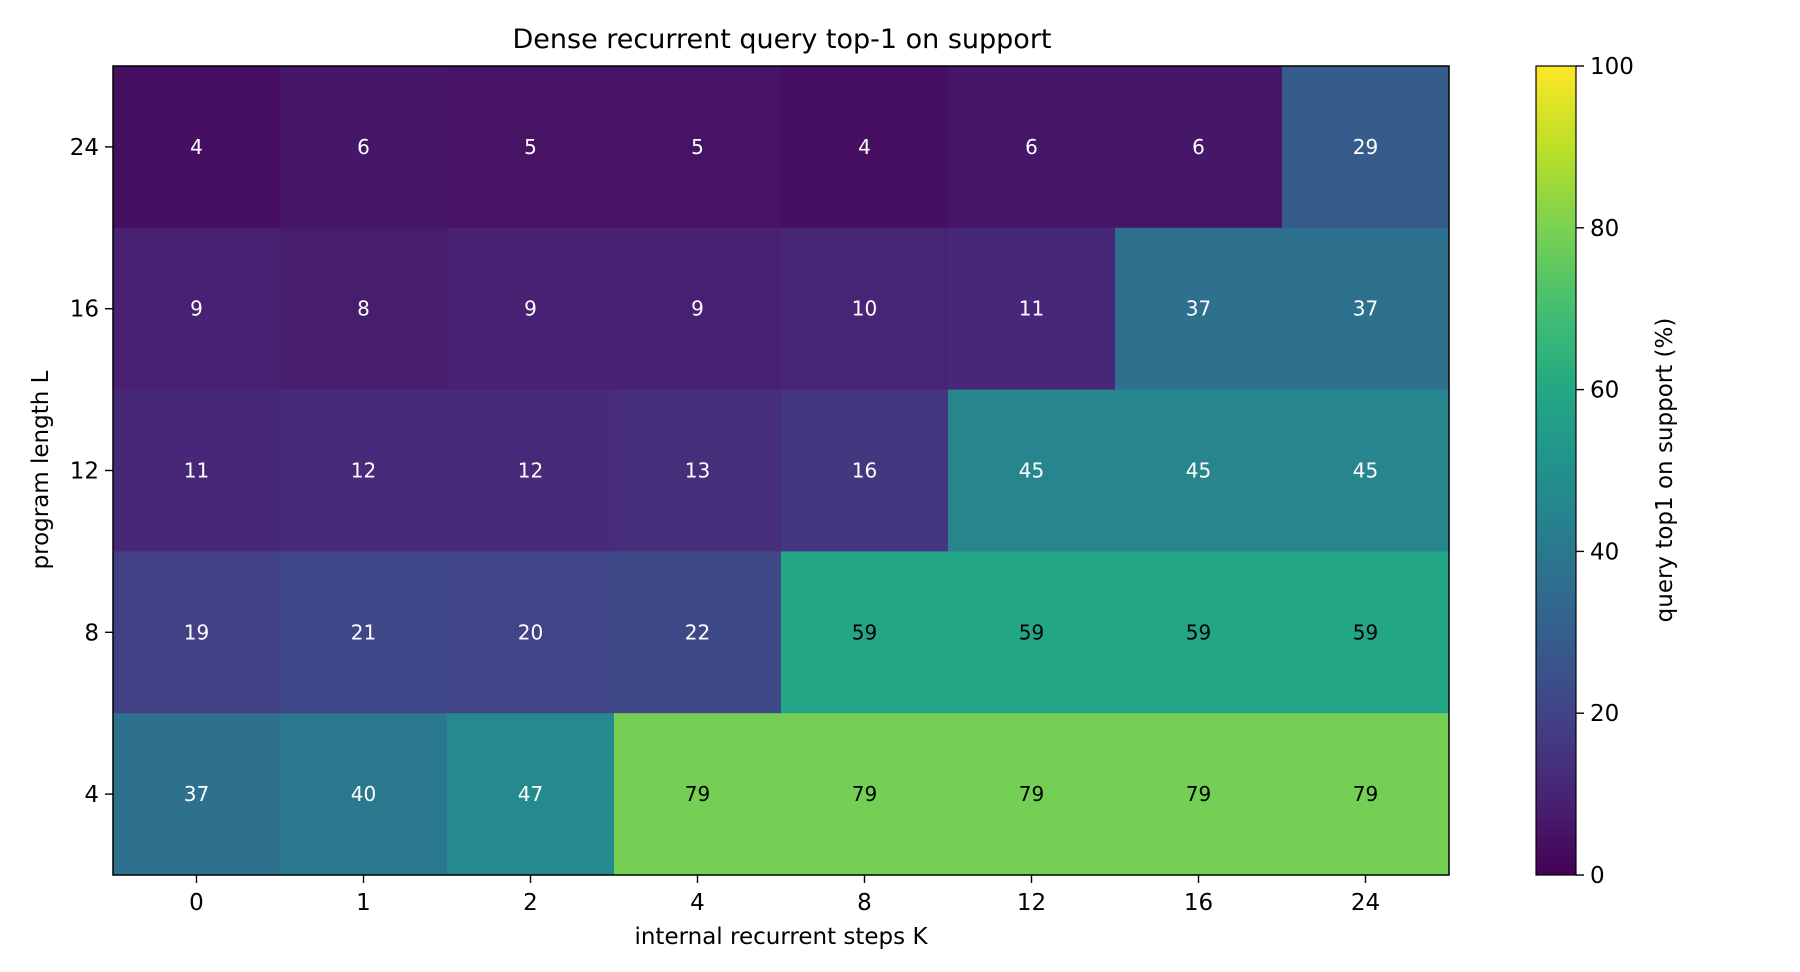 This screenshot has height=972, width=1800. I want to click on cell-value-label: 29, so click(1365, 147).